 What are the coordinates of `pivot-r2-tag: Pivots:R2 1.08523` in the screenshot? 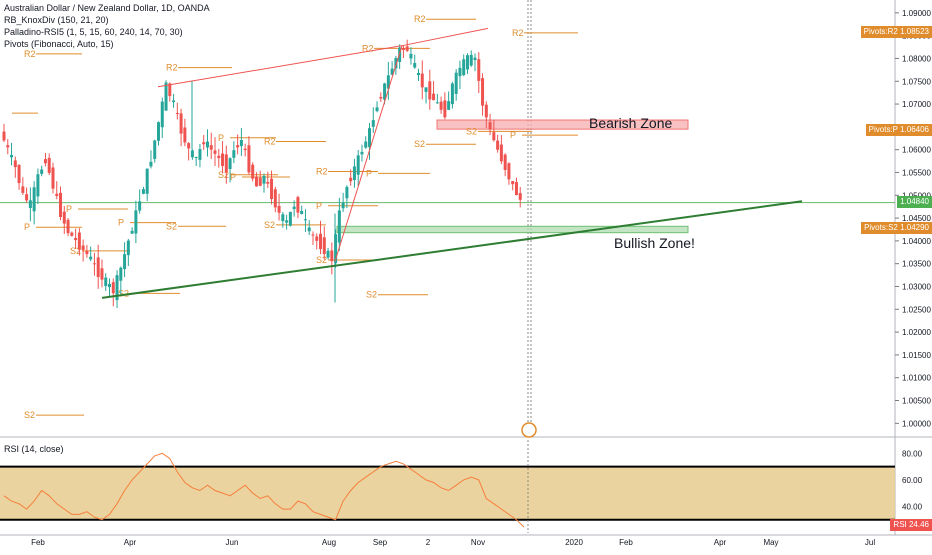 It's located at (896, 32).